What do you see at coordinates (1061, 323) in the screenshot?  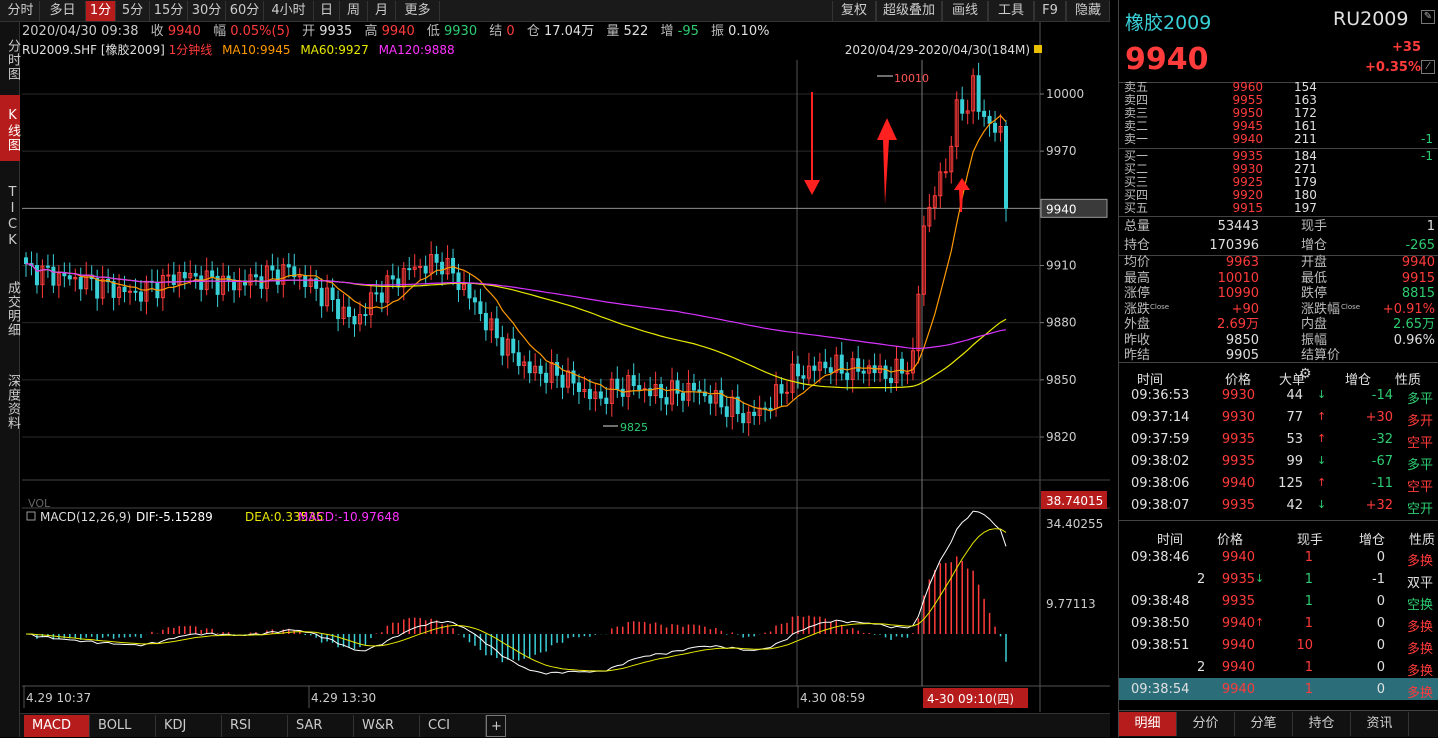 I see `price-tick-label-4: 9880` at bounding box center [1061, 323].